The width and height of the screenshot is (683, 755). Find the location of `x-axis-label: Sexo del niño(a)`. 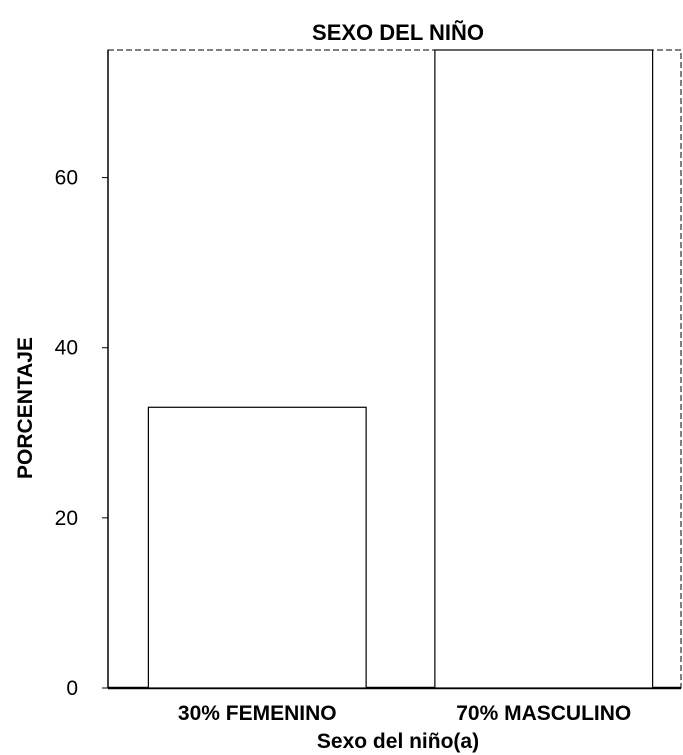

x-axis-label: Sexo del niño(a) is located at coordinates (398, 741).